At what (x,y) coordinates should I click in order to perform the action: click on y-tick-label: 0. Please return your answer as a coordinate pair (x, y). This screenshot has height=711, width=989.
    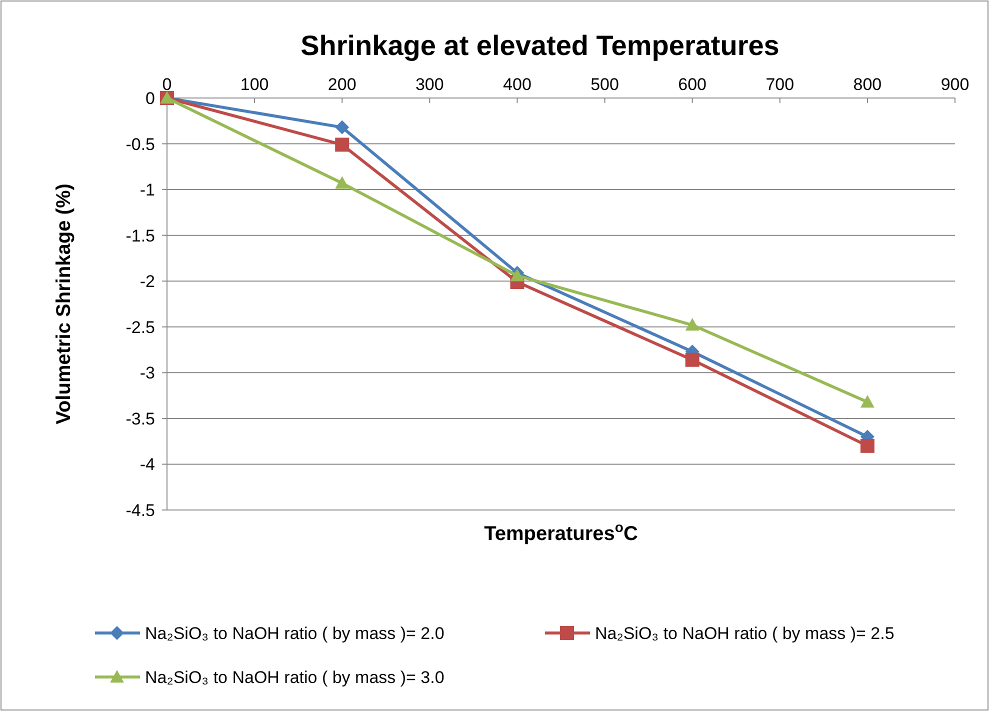
    Looking at the image, I should click on (150, 98).